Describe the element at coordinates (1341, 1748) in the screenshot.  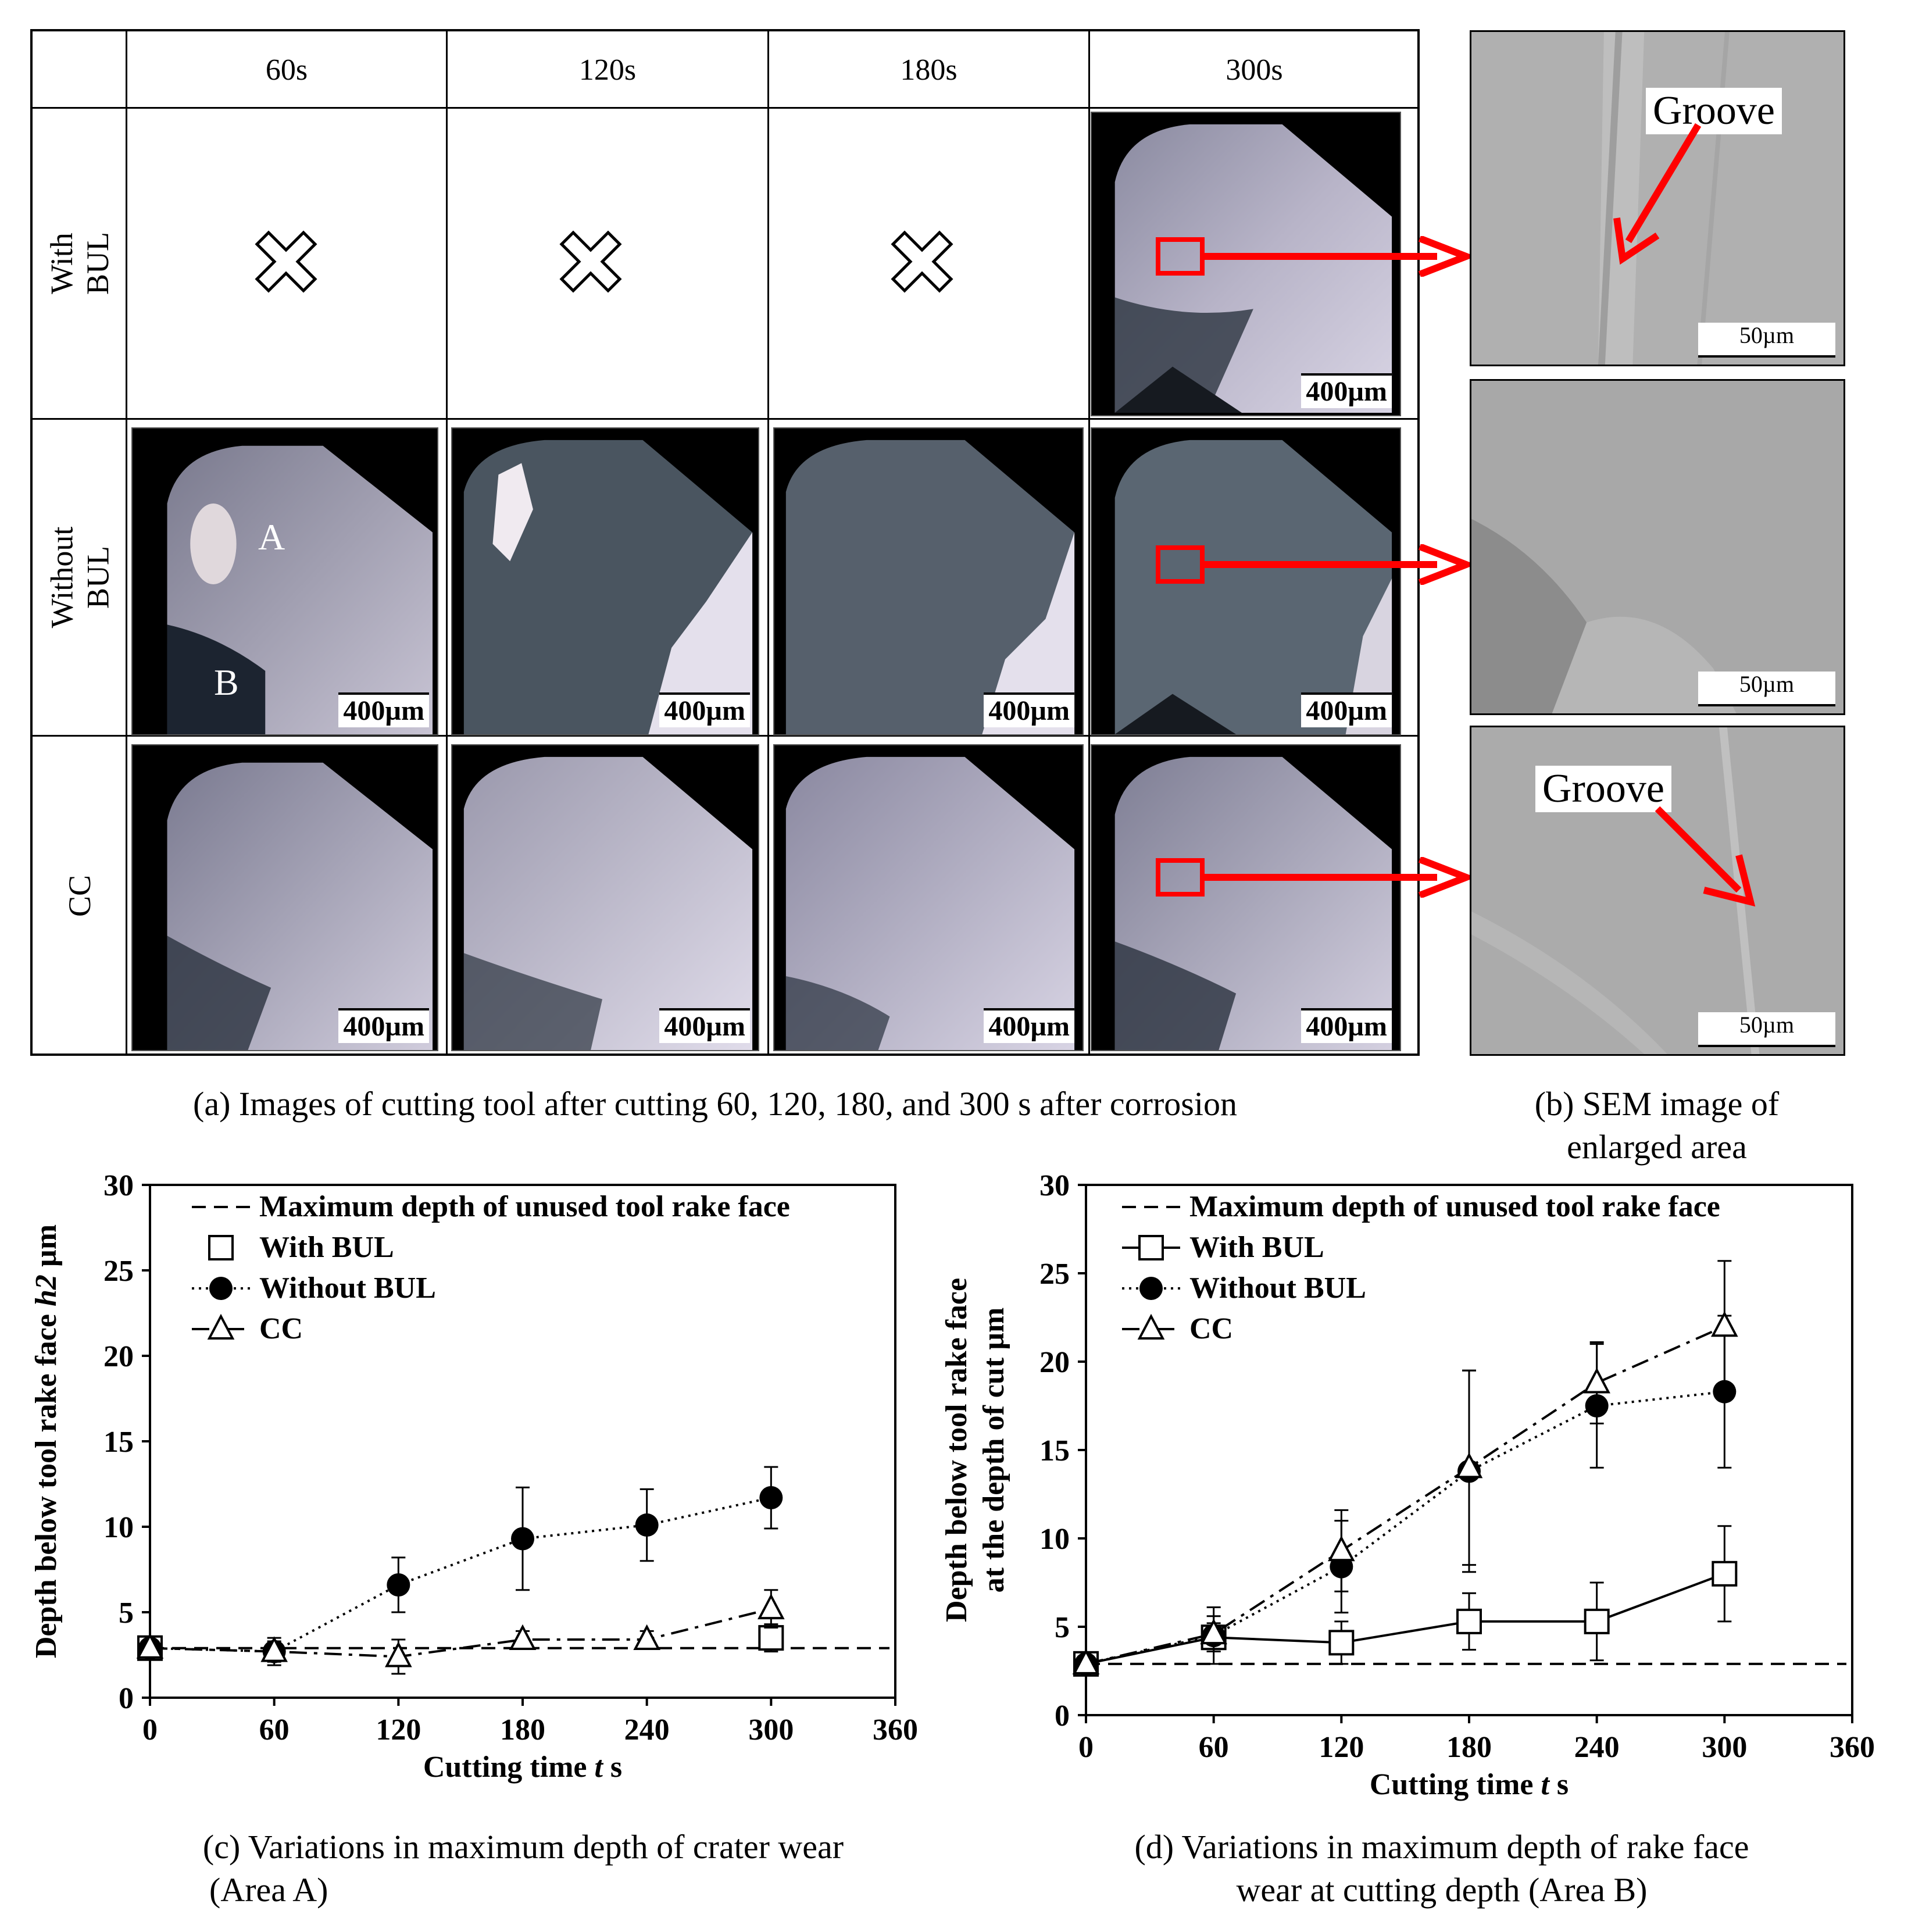
I see `x-tick-label: 120` at that location.